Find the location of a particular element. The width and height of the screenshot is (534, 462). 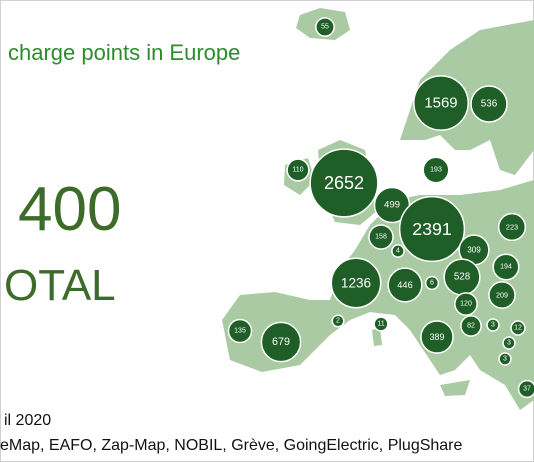

total-label: OTAL is located at coordinates (60, 285).